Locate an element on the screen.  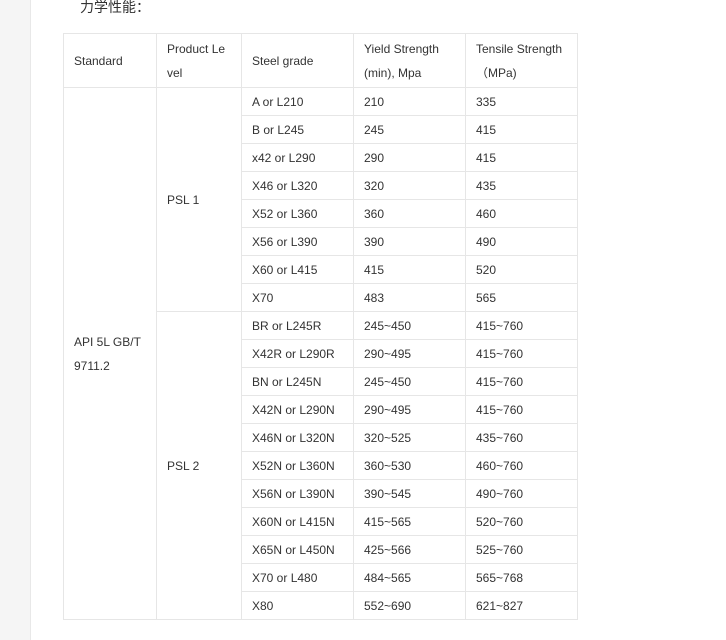
data-cell: 565~768 is located at coordinates (521, 577).